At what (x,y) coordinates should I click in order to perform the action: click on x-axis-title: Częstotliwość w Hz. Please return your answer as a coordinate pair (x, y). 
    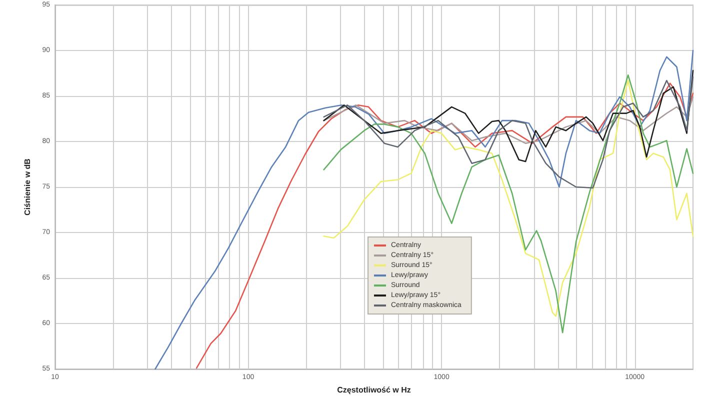
    Looking at the image, I should click on (374, 389).